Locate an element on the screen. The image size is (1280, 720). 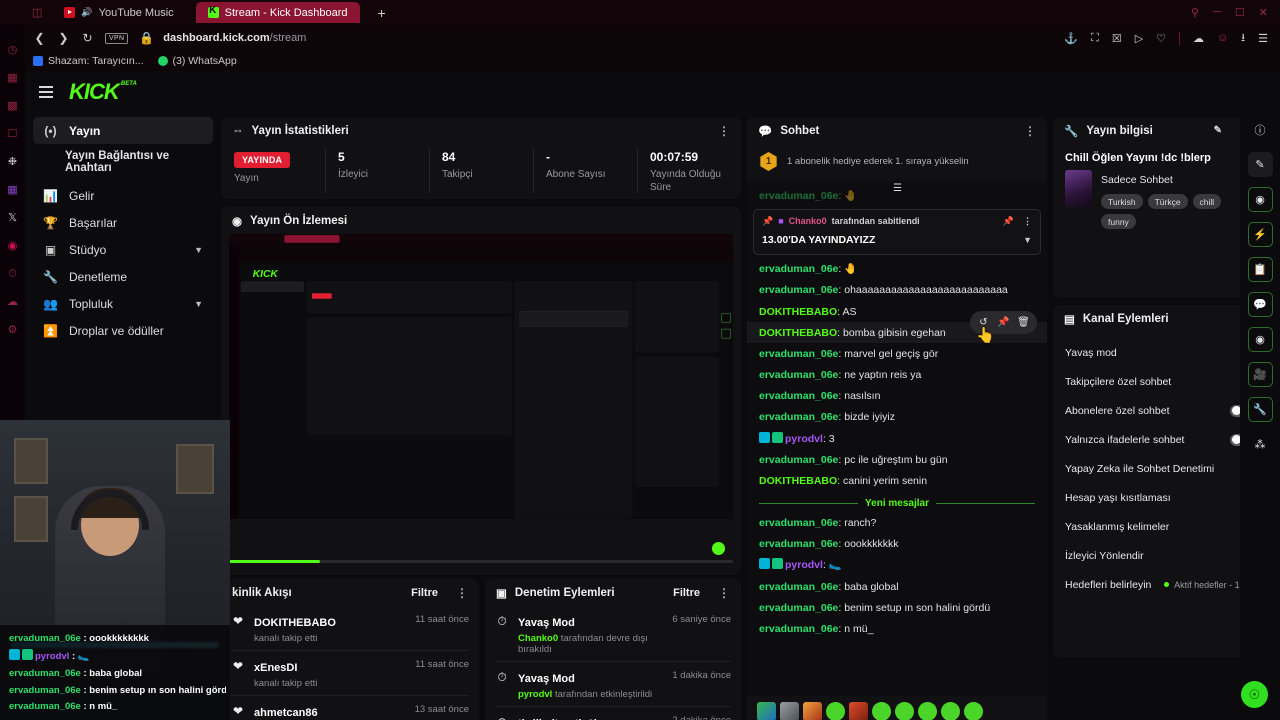
vpn-badge: VPN is located at coordinates (117, 38).